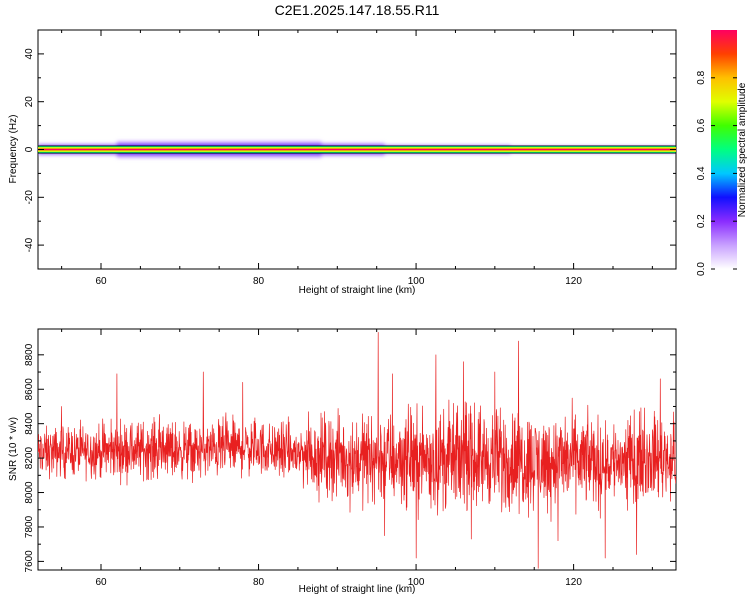 The width and height of the screenshot is (750, 600). Describe the element at coordinates (29, 492) in the screenshot. I see `snr-y-tick-label: 8000` at that location.